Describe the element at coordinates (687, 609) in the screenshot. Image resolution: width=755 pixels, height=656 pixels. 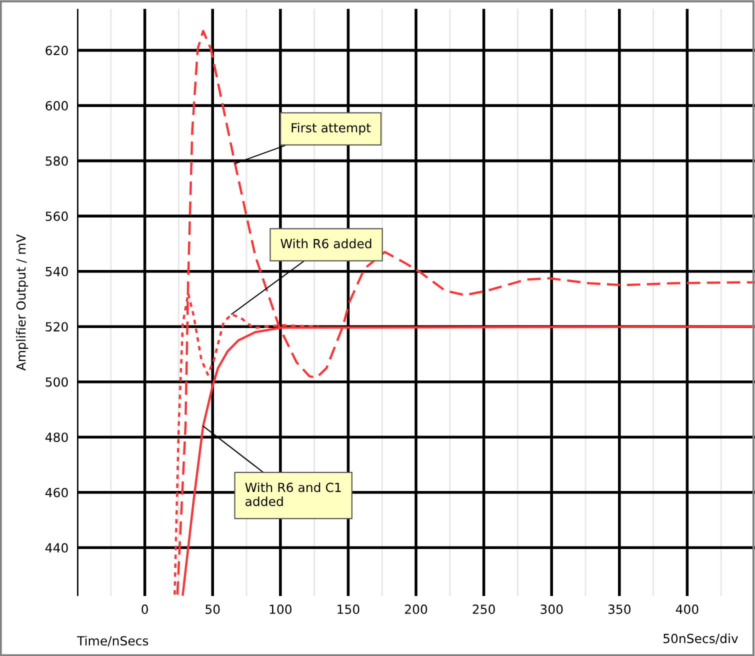
I see `x-tick-label: 400` at that location.